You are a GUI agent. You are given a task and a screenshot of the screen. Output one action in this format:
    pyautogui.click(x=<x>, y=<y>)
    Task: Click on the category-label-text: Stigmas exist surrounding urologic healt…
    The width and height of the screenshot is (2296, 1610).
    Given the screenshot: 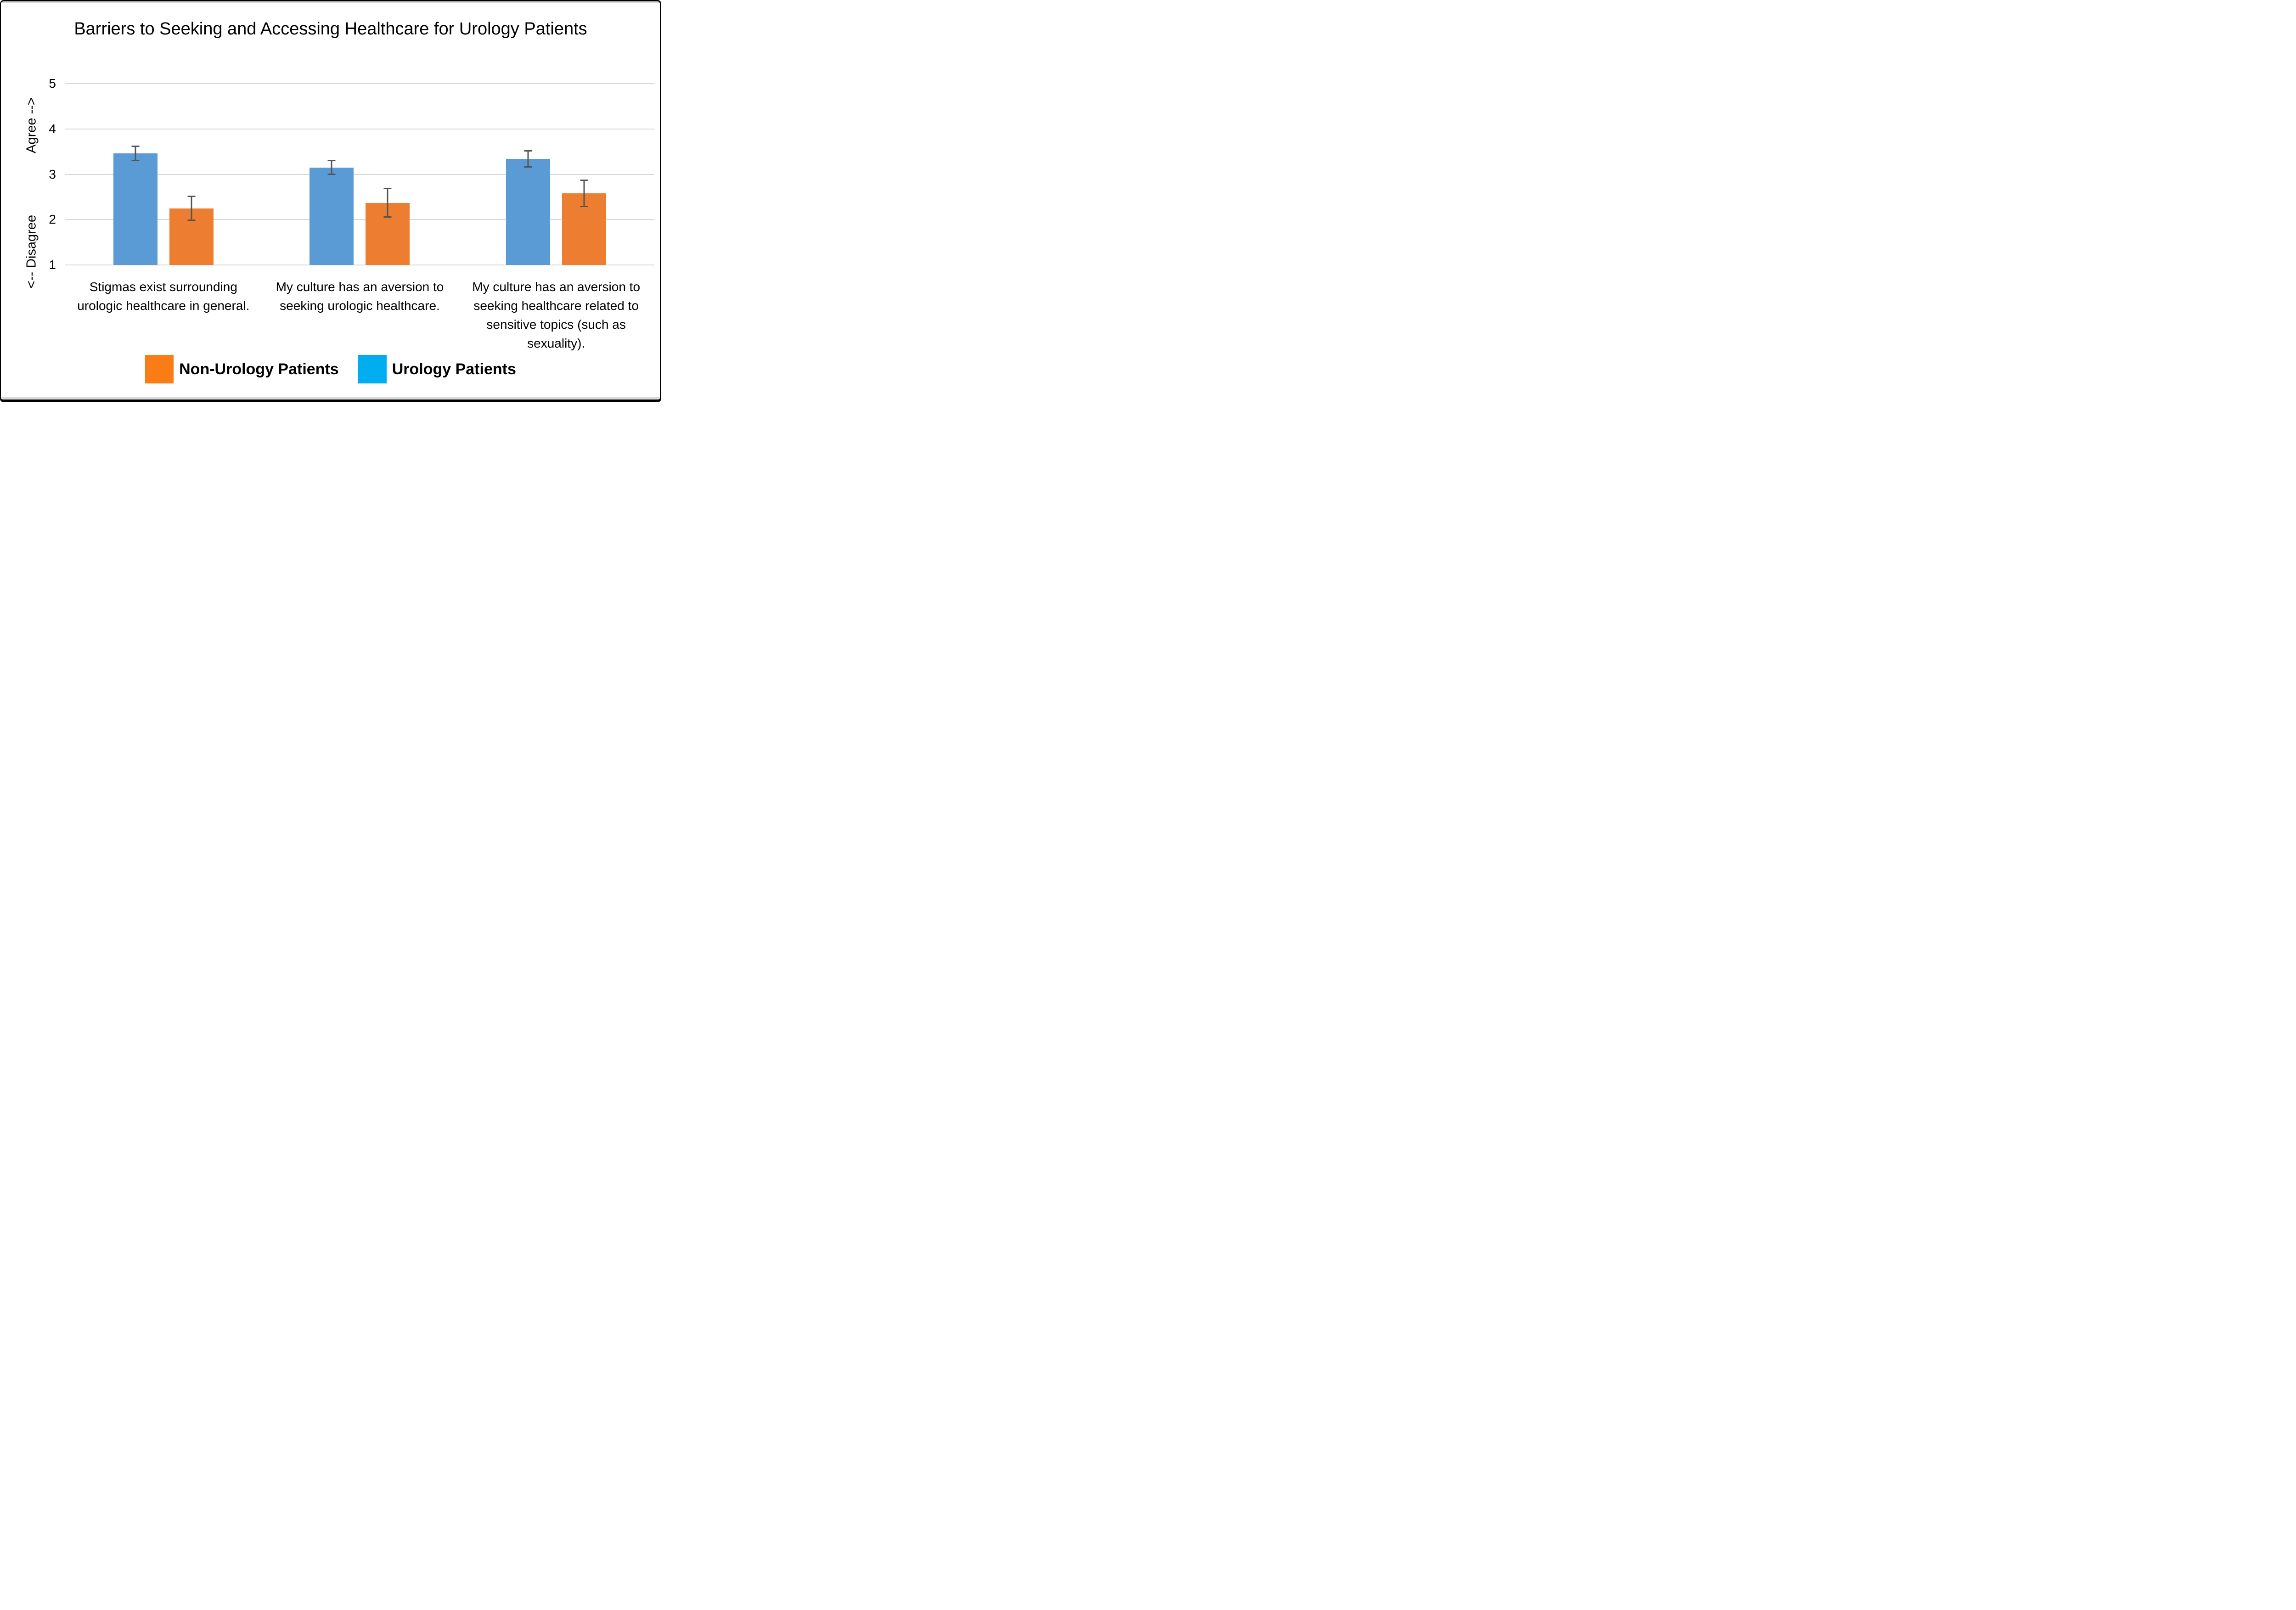 What is the action you would take?
    pyautogui.click(x=163, y=296)
    